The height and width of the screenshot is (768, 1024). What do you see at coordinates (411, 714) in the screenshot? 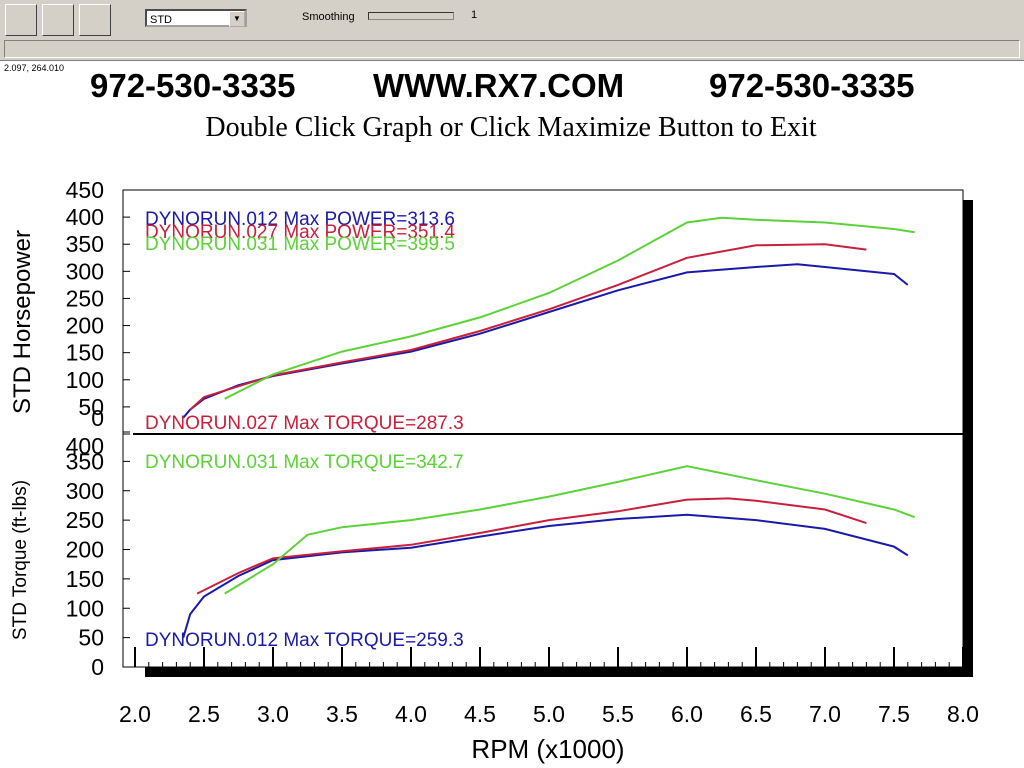
I see `x-tick-label: 4.0` at bounding box center [411, 714].